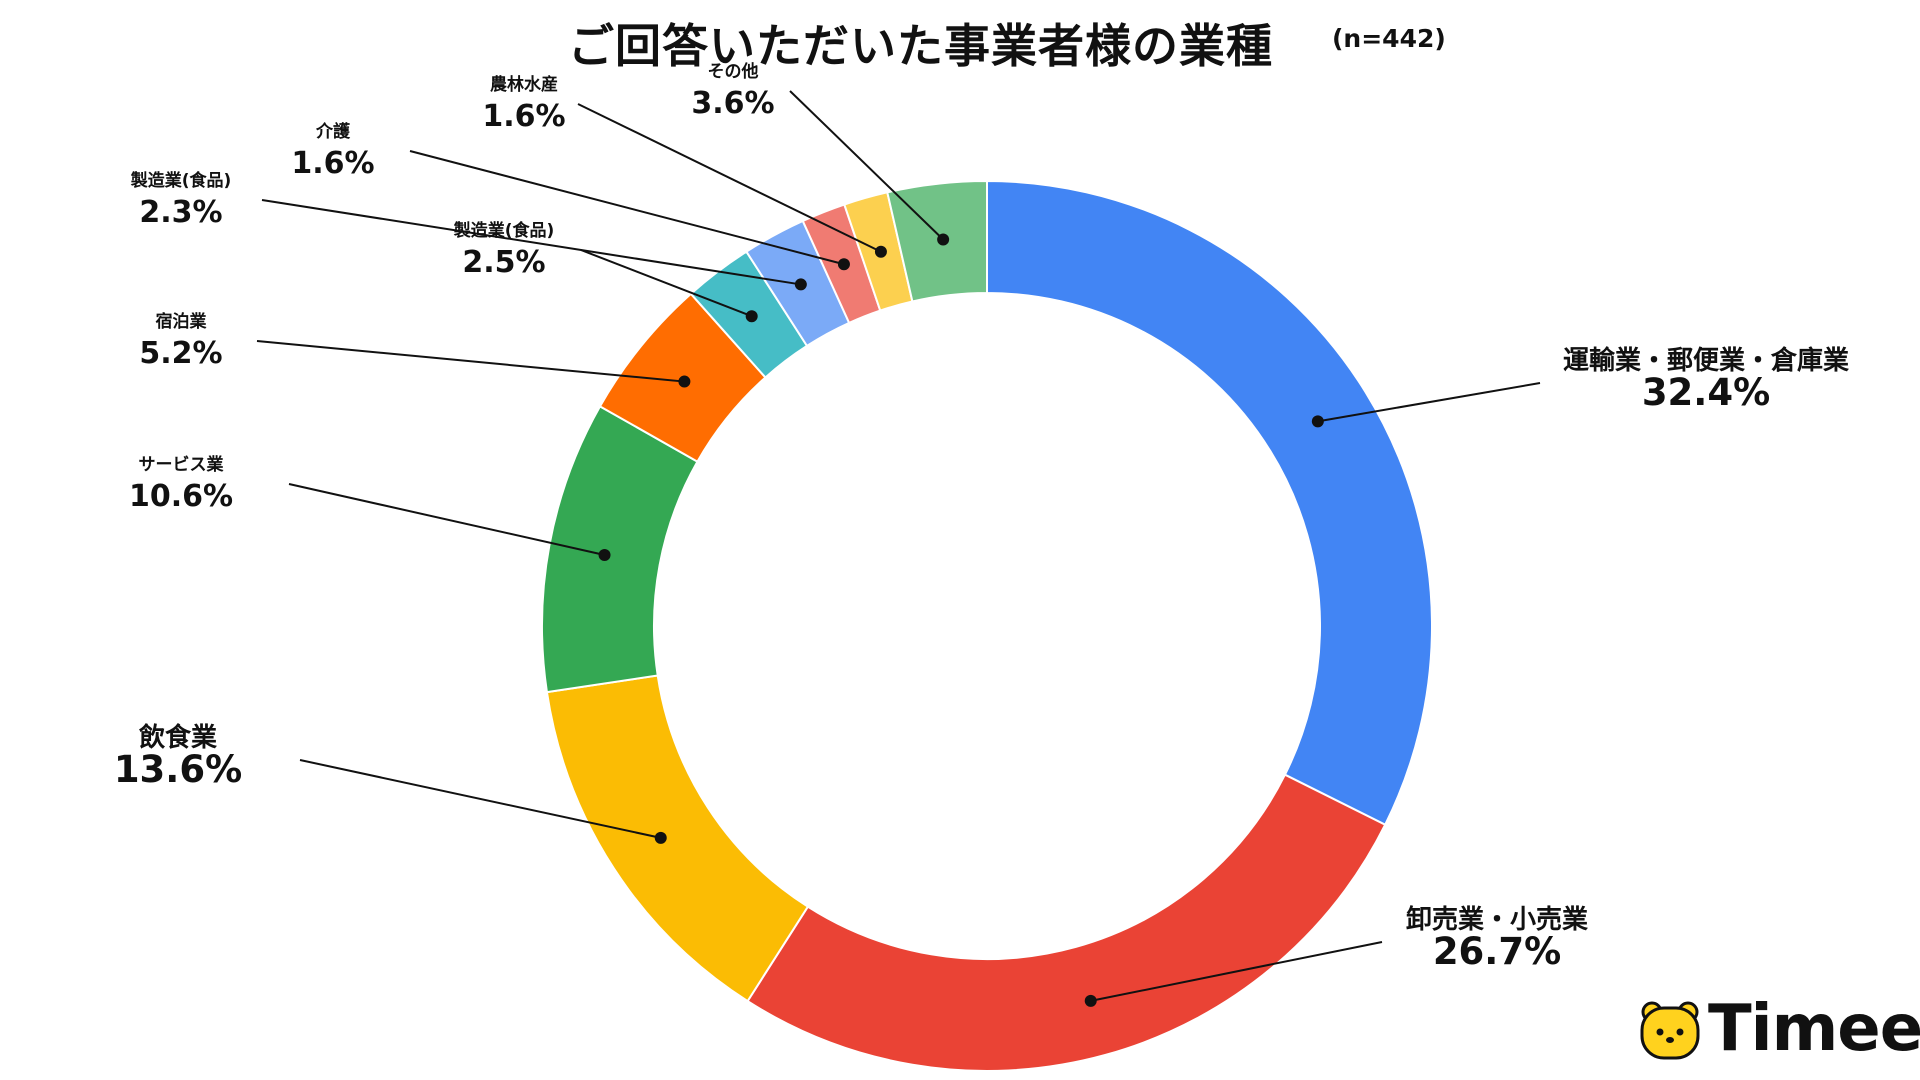 This screenshot has width=1920, height=1080. I want to click on chart-title: ご回答いただいた事業者様の業種, so click(920, 46).